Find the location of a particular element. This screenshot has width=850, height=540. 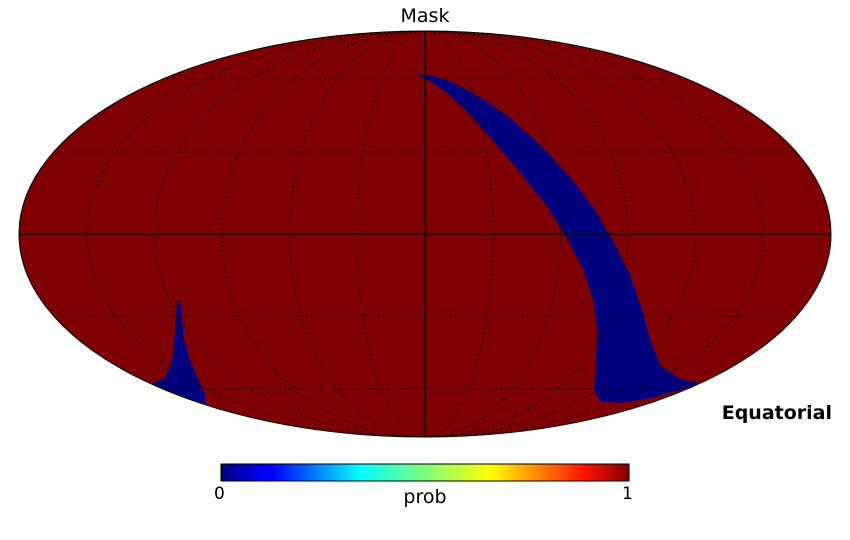

chart-title: Mask is located at coordinates (425, 16).